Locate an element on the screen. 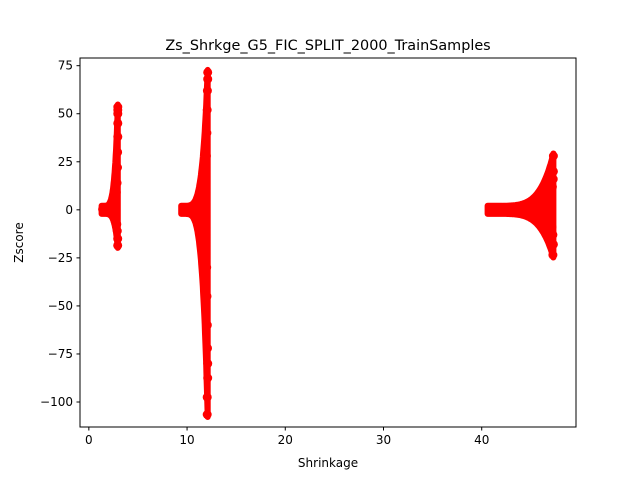 The height and width of the screenshot is (480, 640). x-tick-label: 10 is located at coordinates (186, 440).